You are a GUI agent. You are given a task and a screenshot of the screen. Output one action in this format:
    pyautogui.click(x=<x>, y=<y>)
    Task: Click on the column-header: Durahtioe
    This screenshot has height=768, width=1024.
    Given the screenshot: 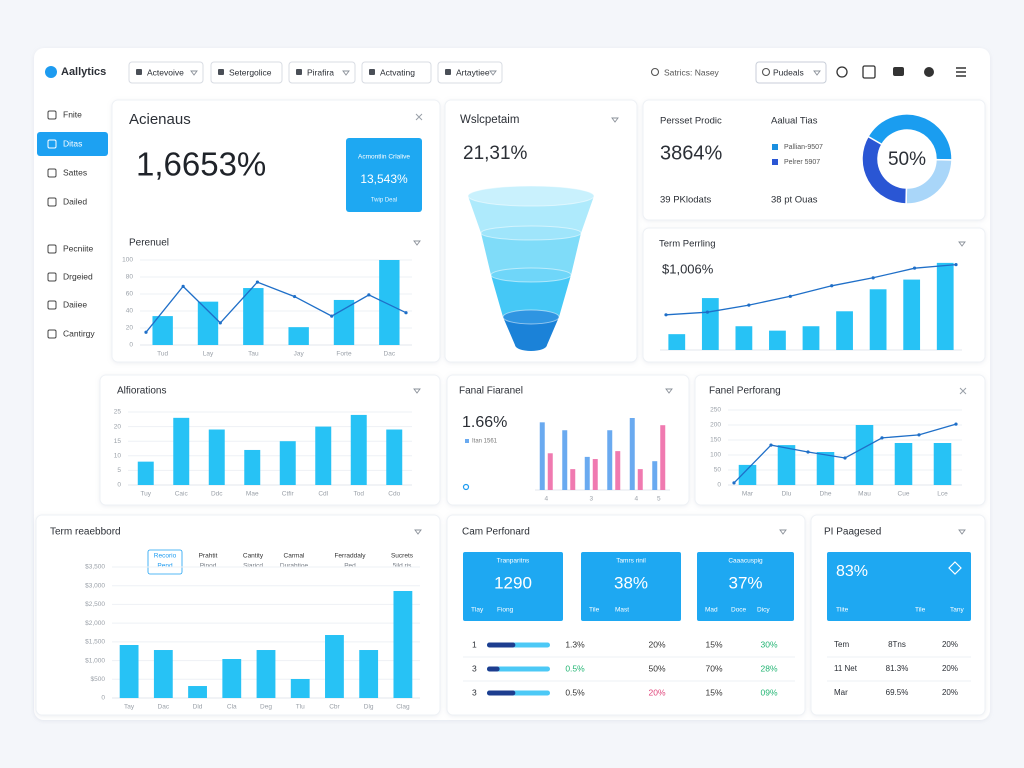 What is the action you would take?
    pyautogui.click(x=294, y=566)
    